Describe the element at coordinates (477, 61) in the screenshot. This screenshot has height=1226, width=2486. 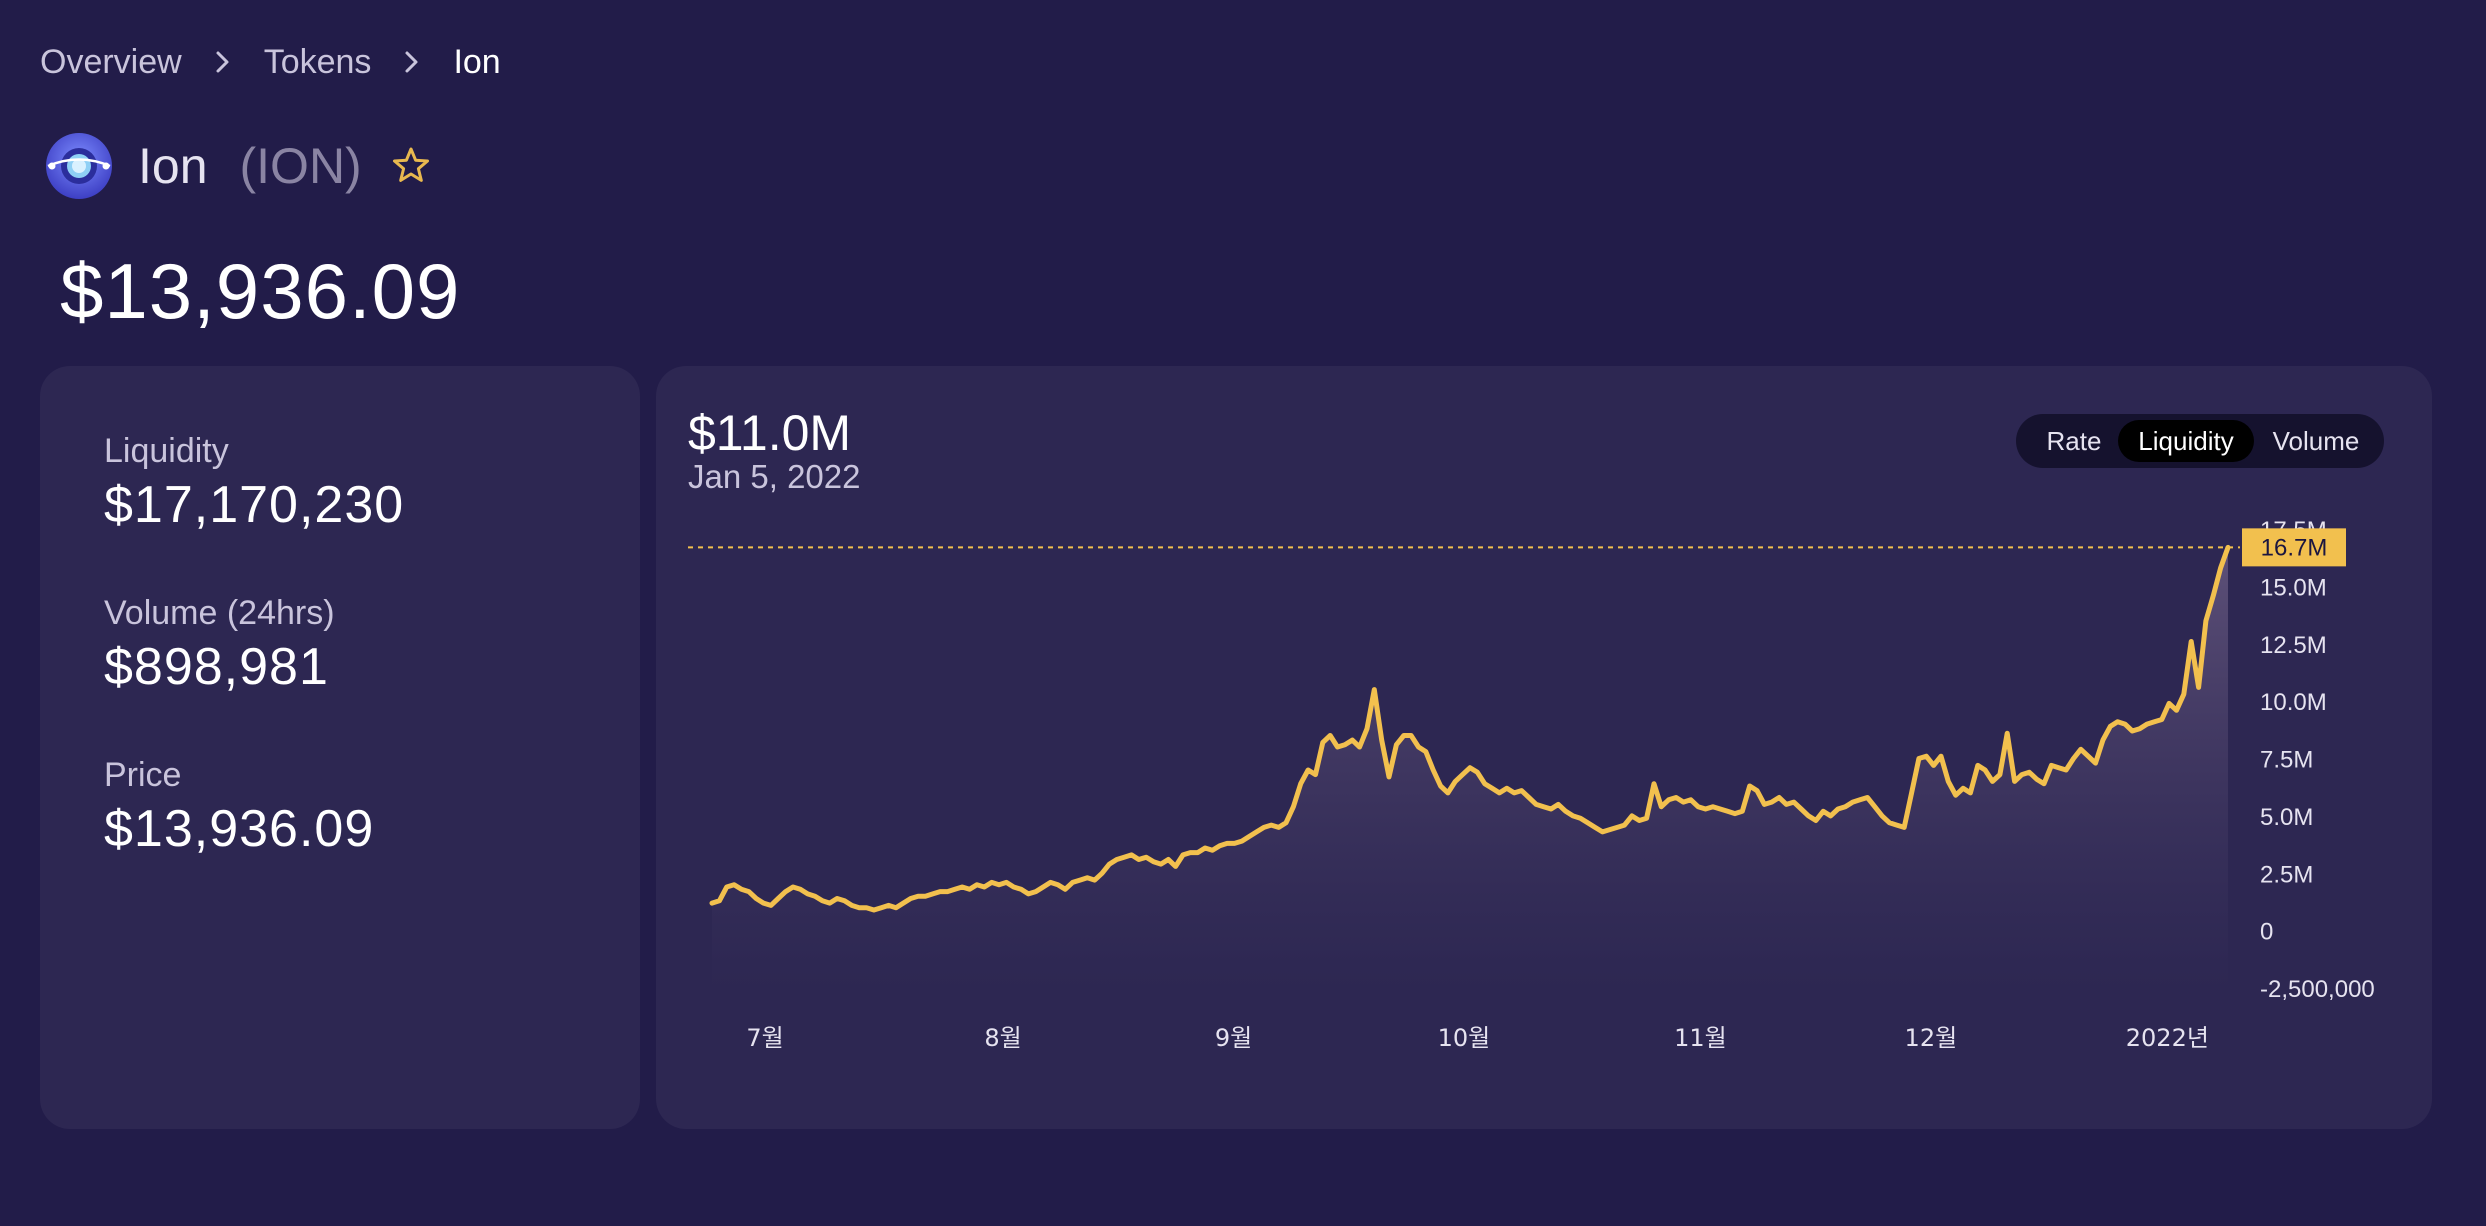
I see `breadcrumb-current: Ion` at that location.